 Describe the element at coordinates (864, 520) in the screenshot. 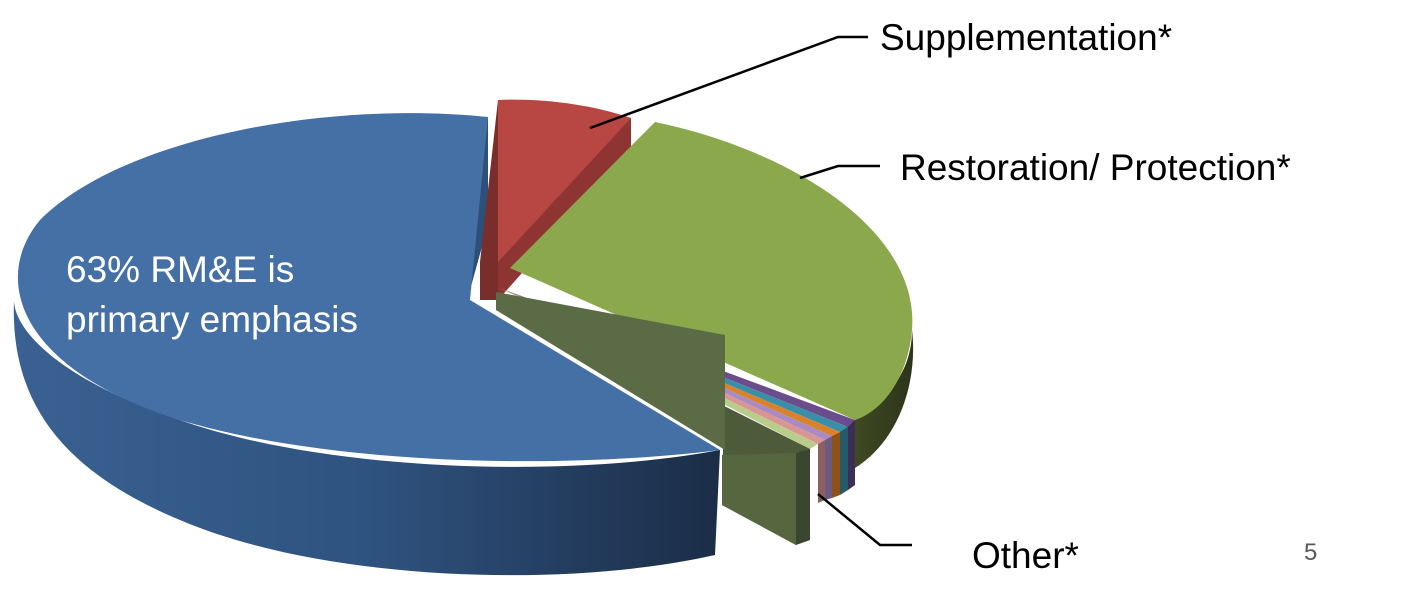

I see `leader-other` at that location.